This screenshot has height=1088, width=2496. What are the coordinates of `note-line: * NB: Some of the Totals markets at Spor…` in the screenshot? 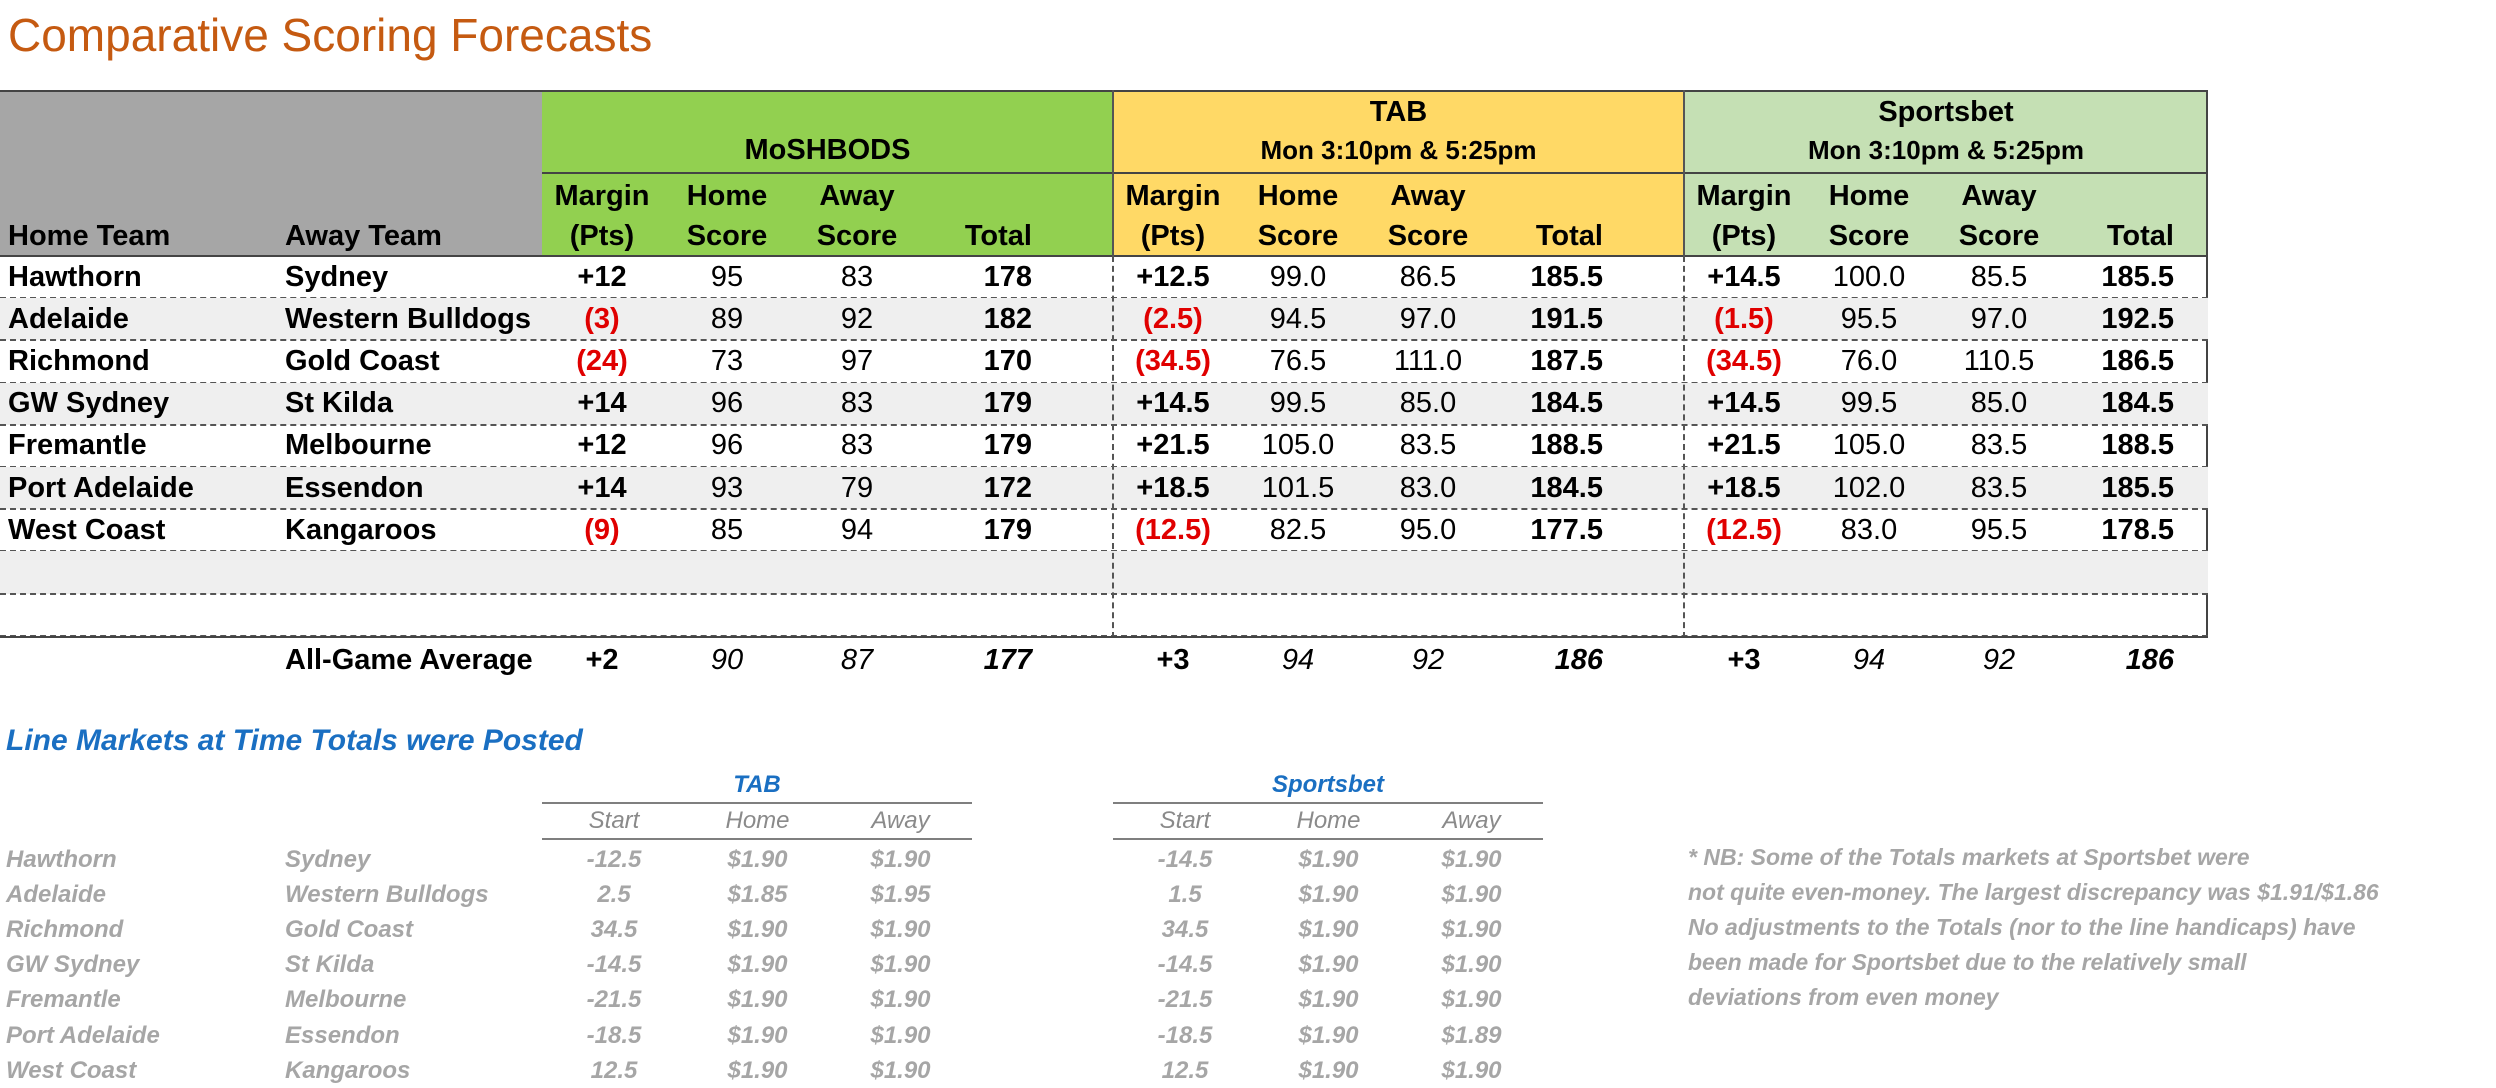 It's located at (1969, 857).